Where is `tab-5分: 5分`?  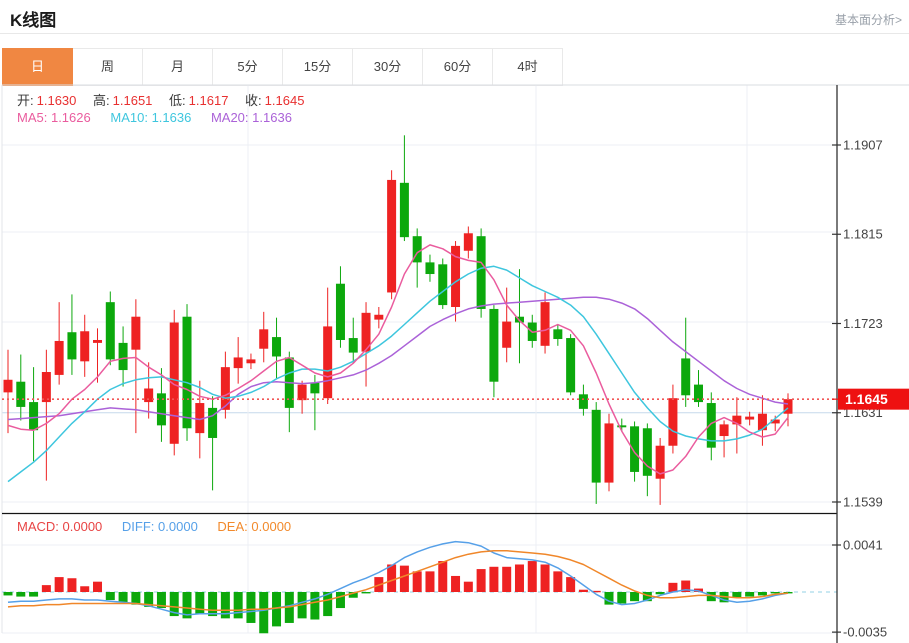 tab-5分: 5分 is located at coordinates (248, 67).